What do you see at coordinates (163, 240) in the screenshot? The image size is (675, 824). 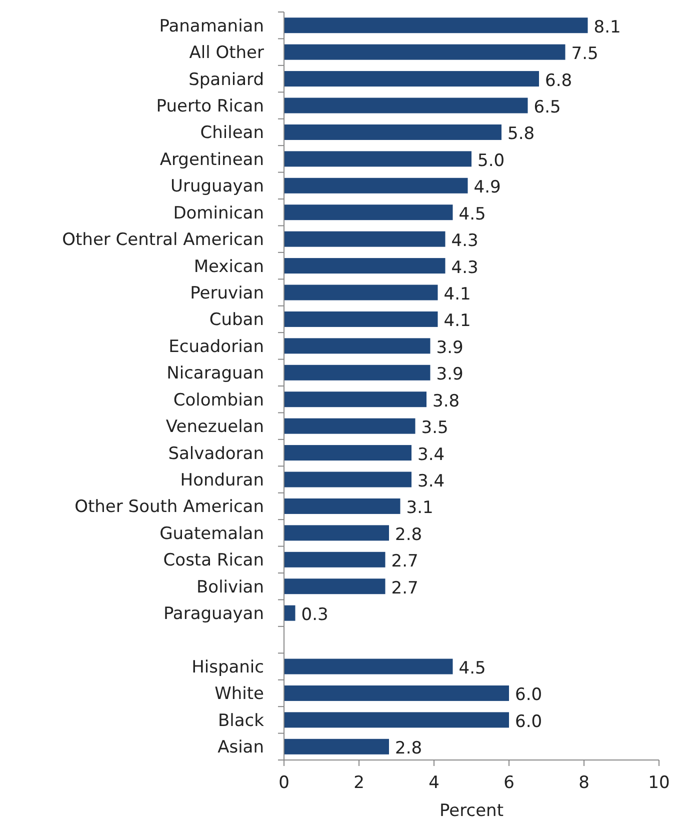 I see `y-tick-label: Other Central American` at bounding box center [163, 240].